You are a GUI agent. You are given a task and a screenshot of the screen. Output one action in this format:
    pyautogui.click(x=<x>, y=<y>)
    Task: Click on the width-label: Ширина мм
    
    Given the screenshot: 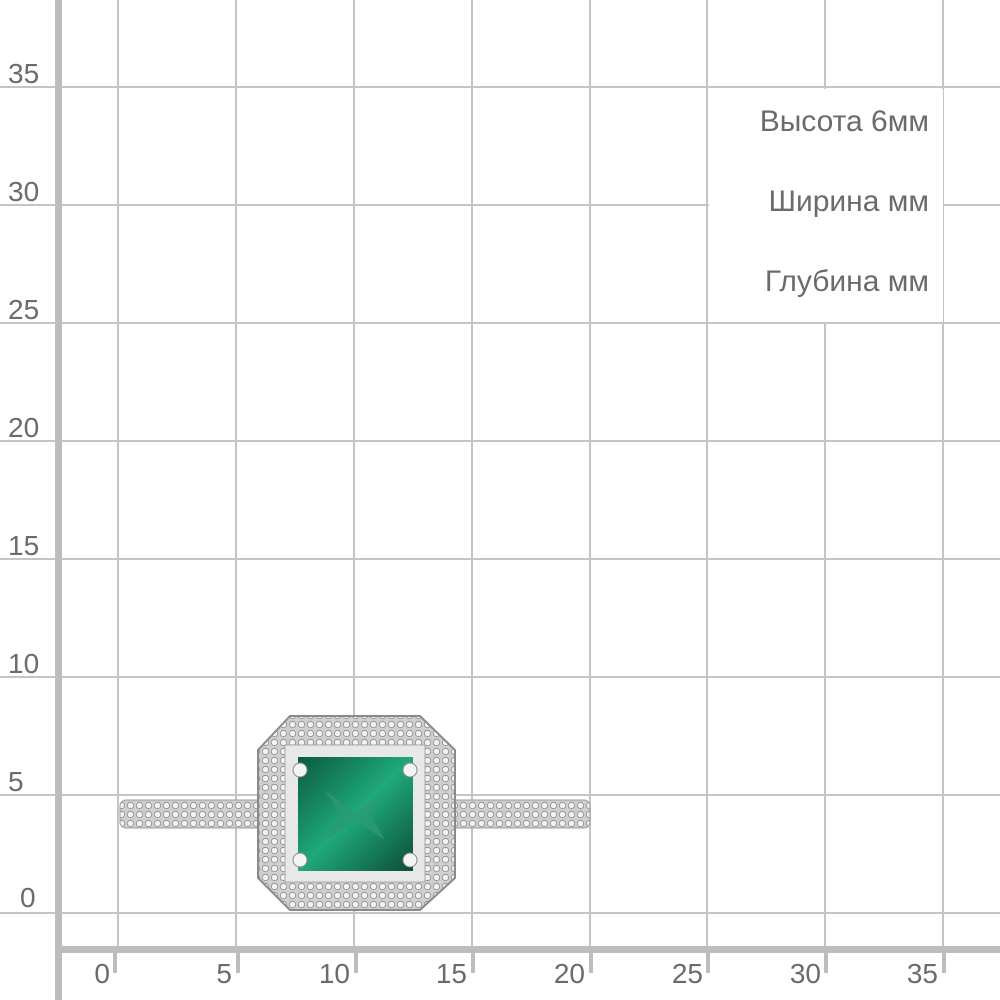 What is the action you would take?
    pyautogui.click(x=848, y=201)
    